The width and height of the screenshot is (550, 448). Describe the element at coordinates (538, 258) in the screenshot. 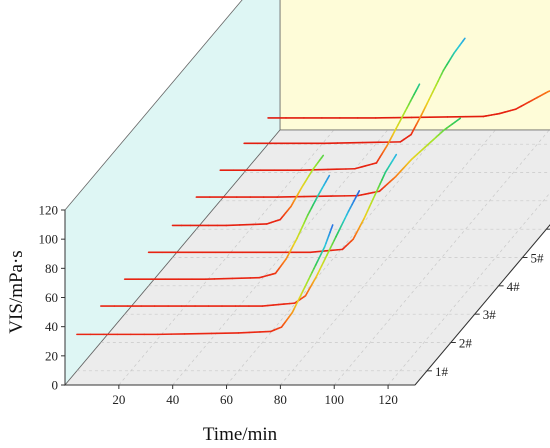

I see `z-tick-label: 5#` at that location.